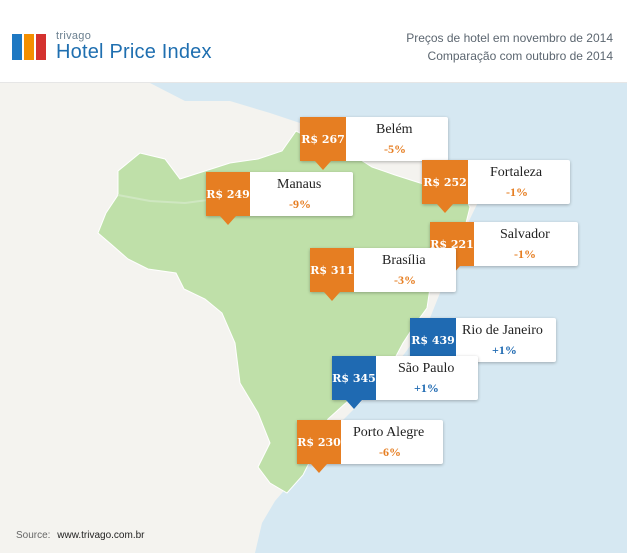  What do you see at coordinates (374, 143) in the screenshot?
I see `city-callout-belem: R$ 267 Belém -5%` at bounding box center [374, 143].